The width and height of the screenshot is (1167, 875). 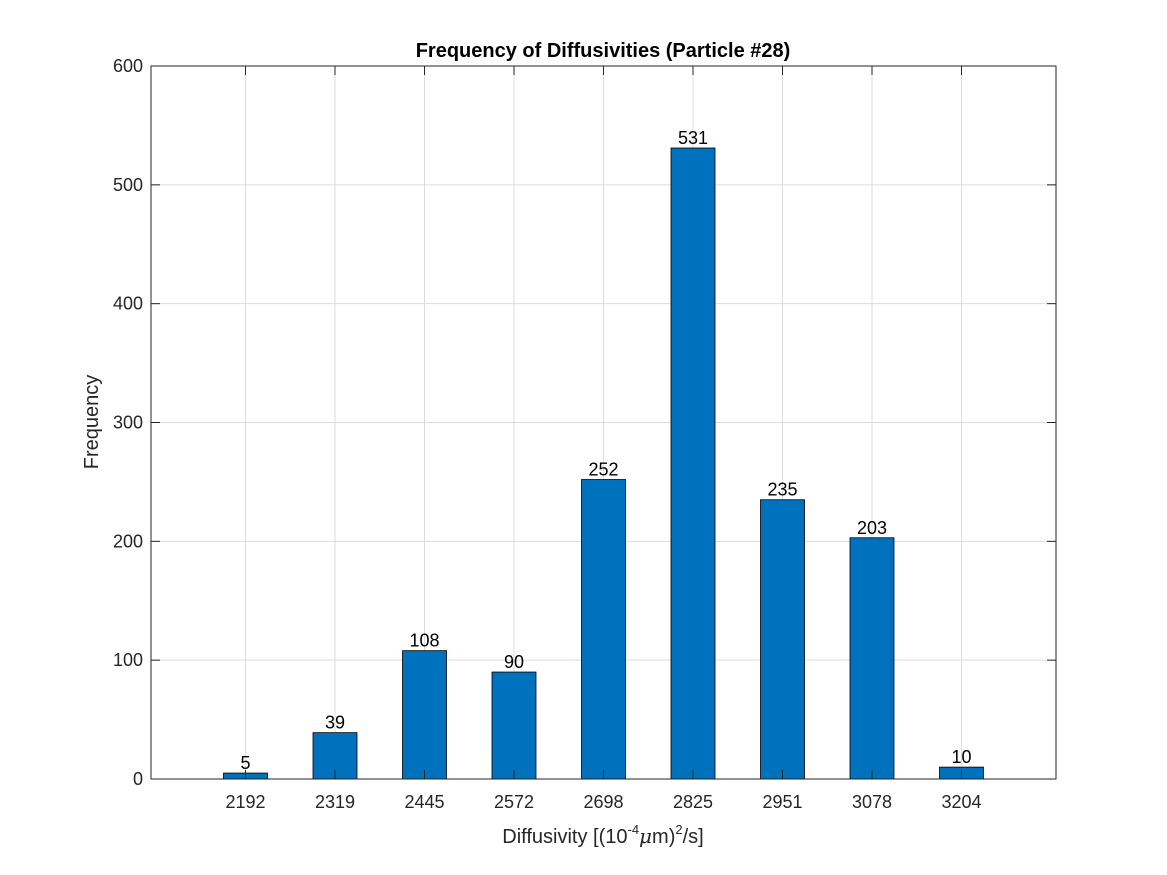 What do you see at coordinates (961, 802) in the screenshot?
I see `x-tick-label: 3204` at bounding box center [961, 802].